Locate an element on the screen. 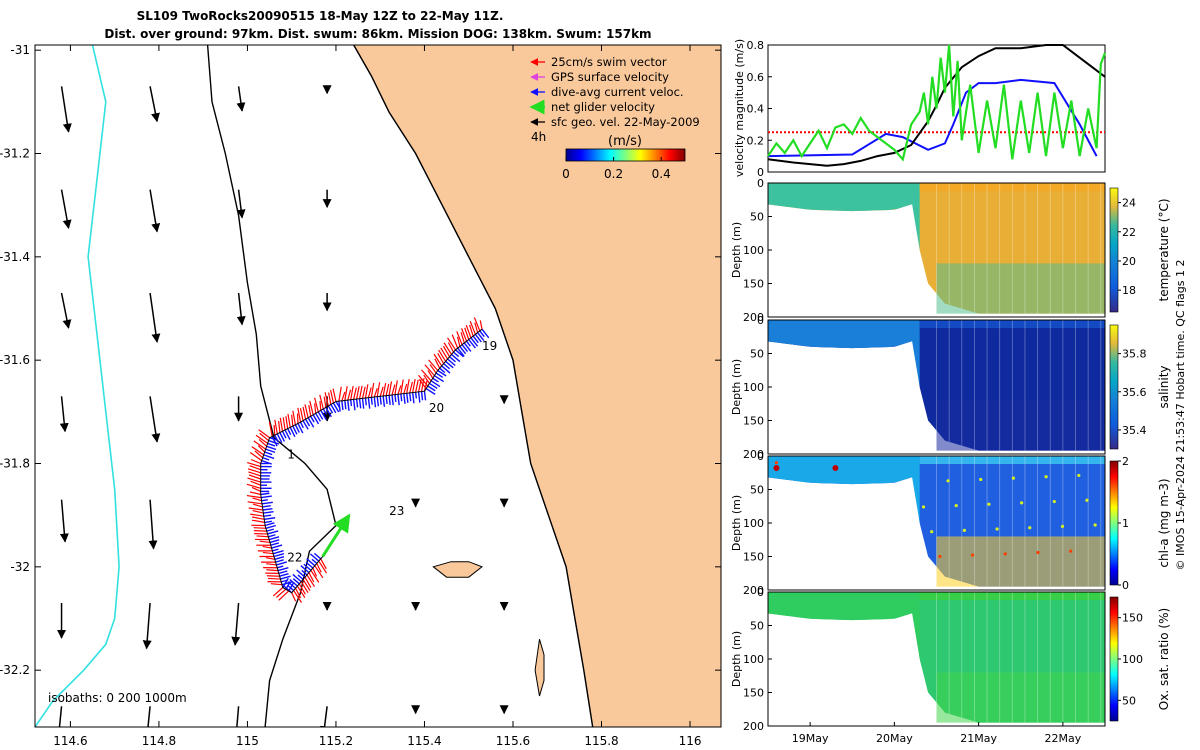 Image resolution: width=1200 pixels, height=750 pixels. legend-scale-label: 4h is located at coordinates (538, 137).